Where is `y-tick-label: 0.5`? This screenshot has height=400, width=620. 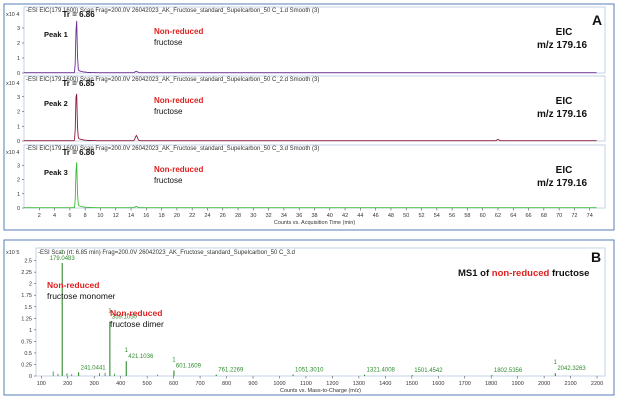 y-tick-label: 0.5 is located at coordinates (28, 354).